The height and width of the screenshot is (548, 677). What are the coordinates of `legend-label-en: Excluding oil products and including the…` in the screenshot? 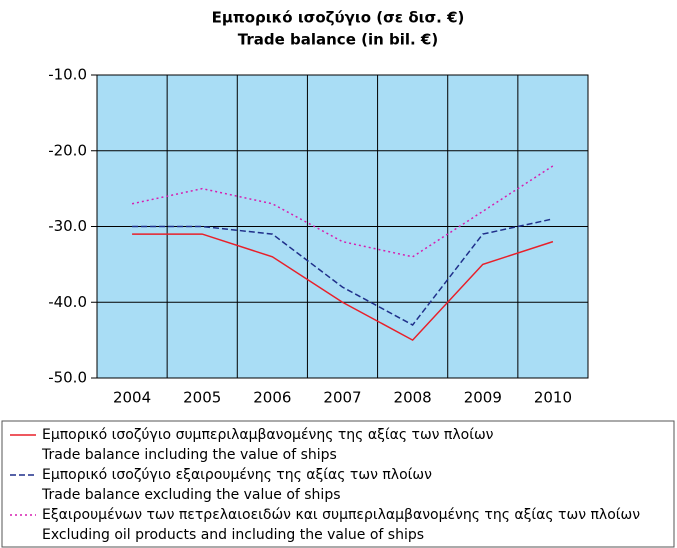 It's located at (233, 535).